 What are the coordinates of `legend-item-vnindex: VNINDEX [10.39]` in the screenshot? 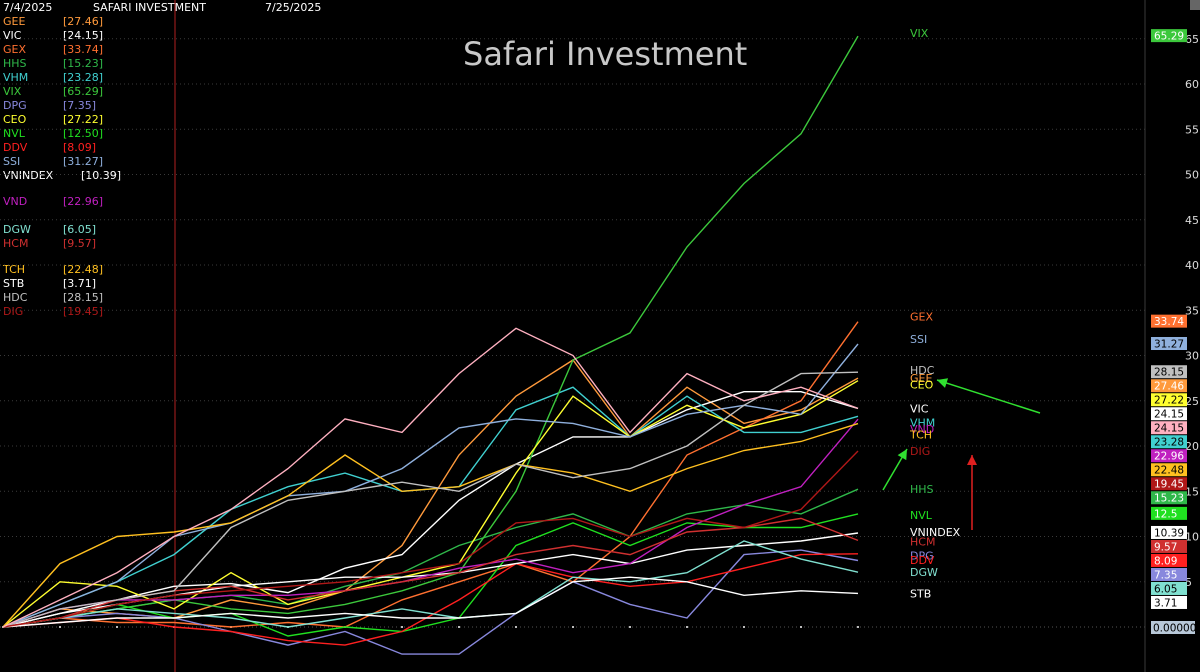 It's located at (62, 175).